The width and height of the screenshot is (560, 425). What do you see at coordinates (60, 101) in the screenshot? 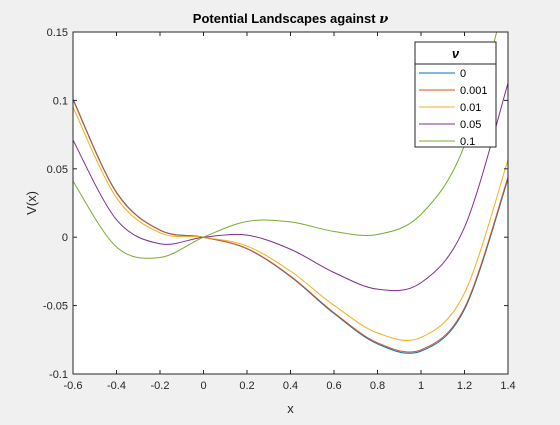
I see `y-tick-label: 0.1` at bounding box center [60, 101].